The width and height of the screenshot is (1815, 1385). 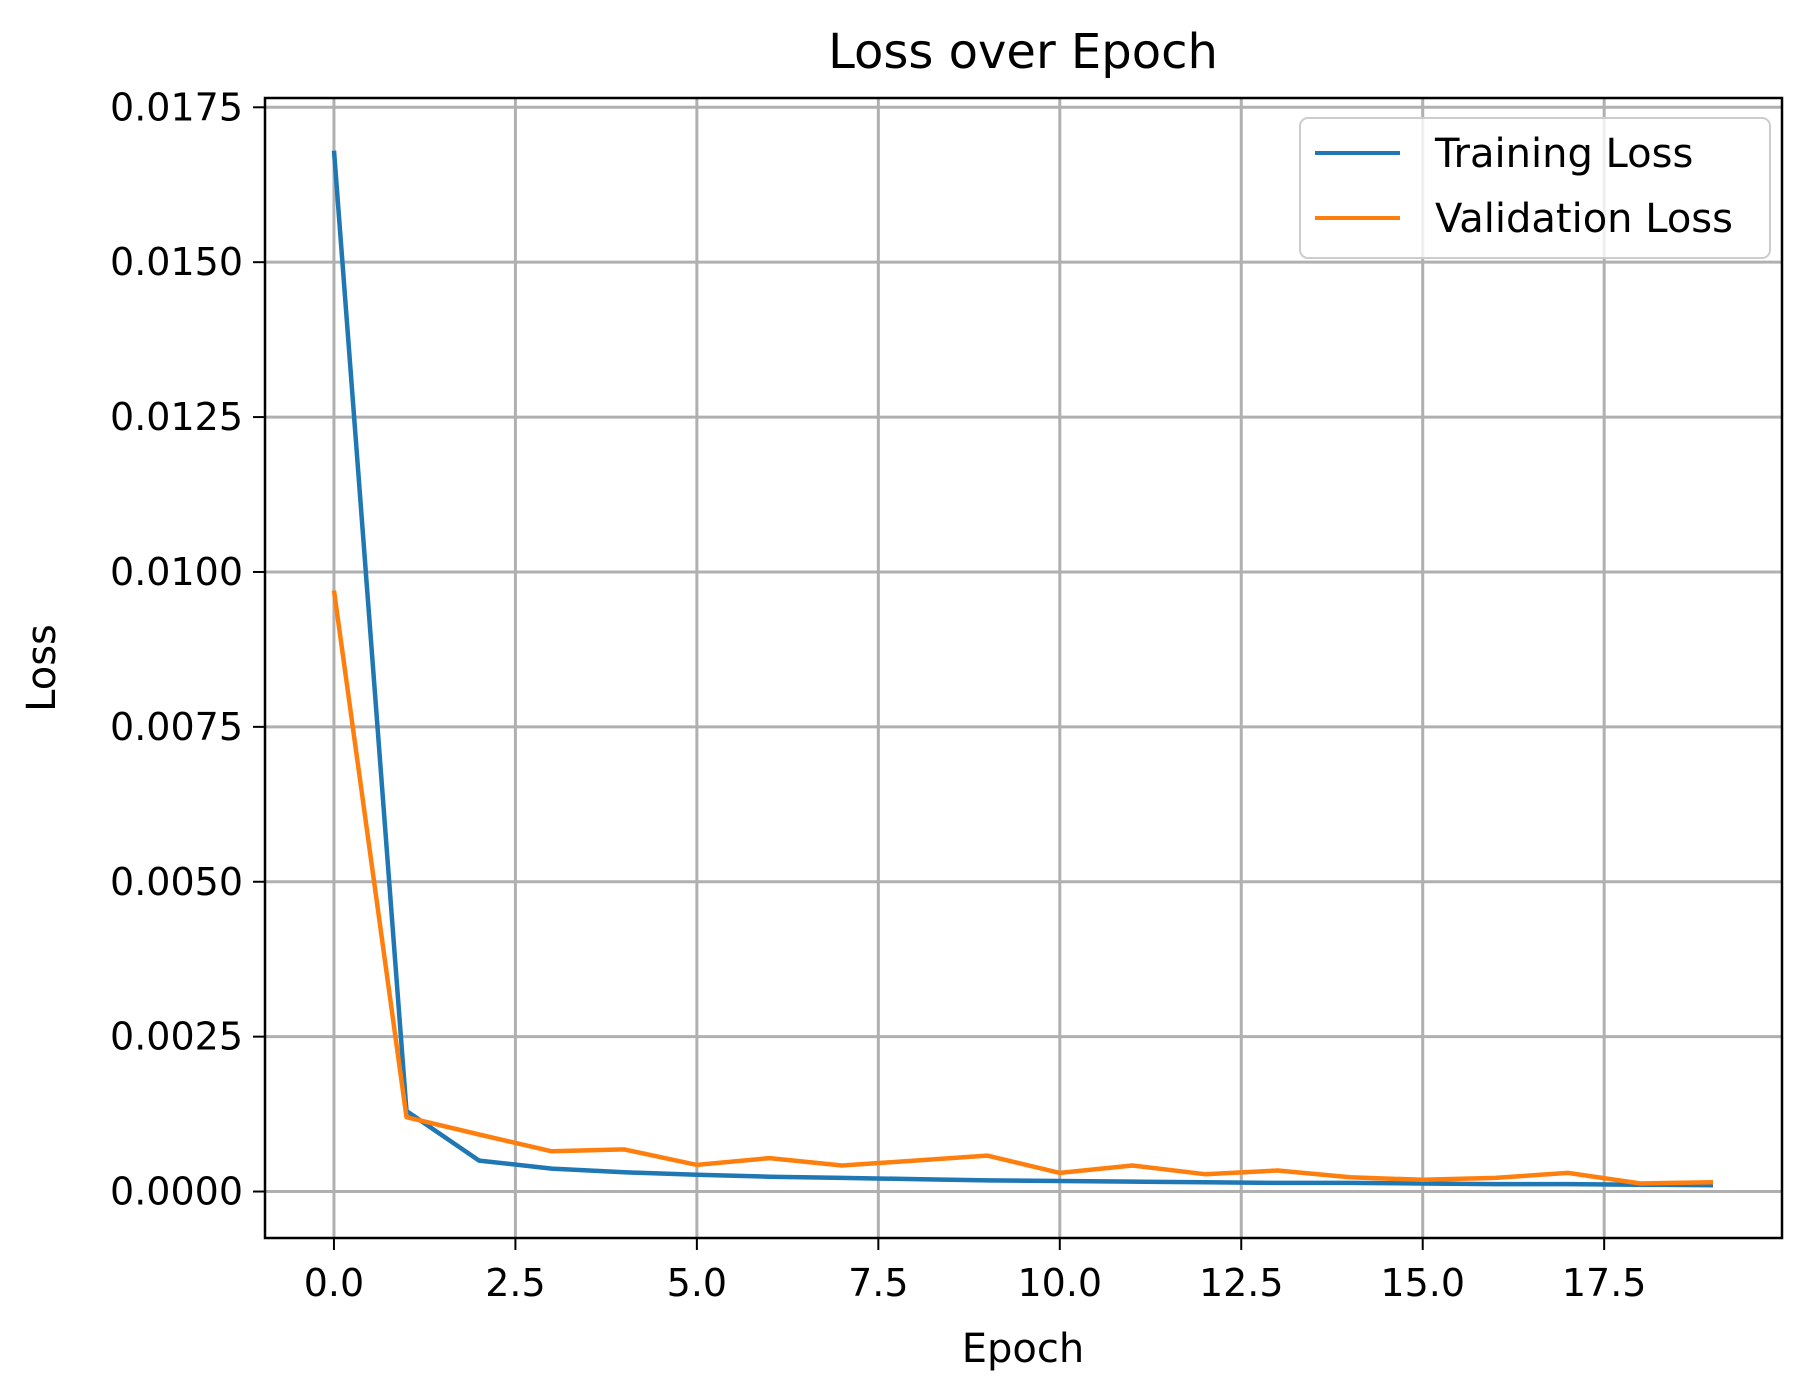 I want to click on x-tick-label: 15.0, so click(x=1422, y=1283).